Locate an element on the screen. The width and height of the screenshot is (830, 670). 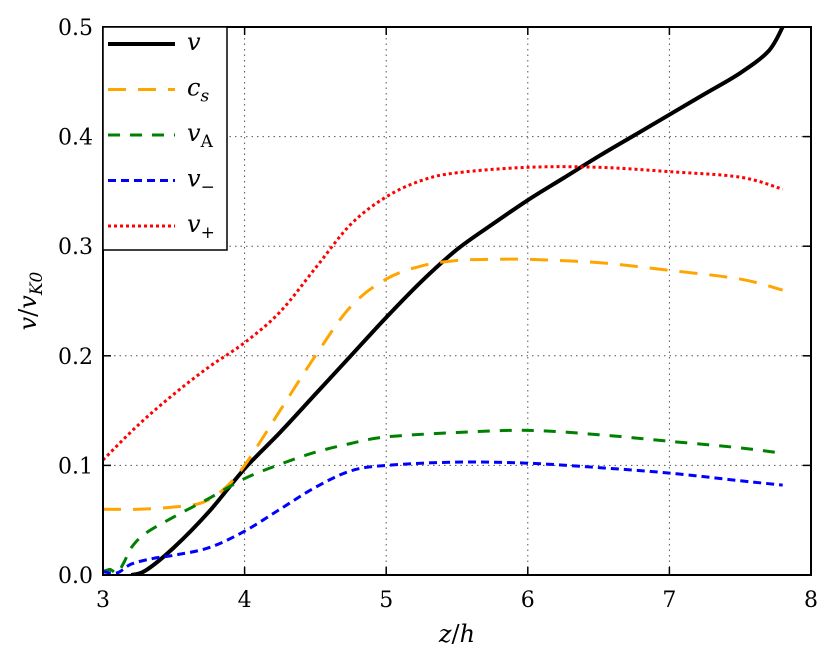
y-tick-label: 0.0 is located at coordinates (75, 576).